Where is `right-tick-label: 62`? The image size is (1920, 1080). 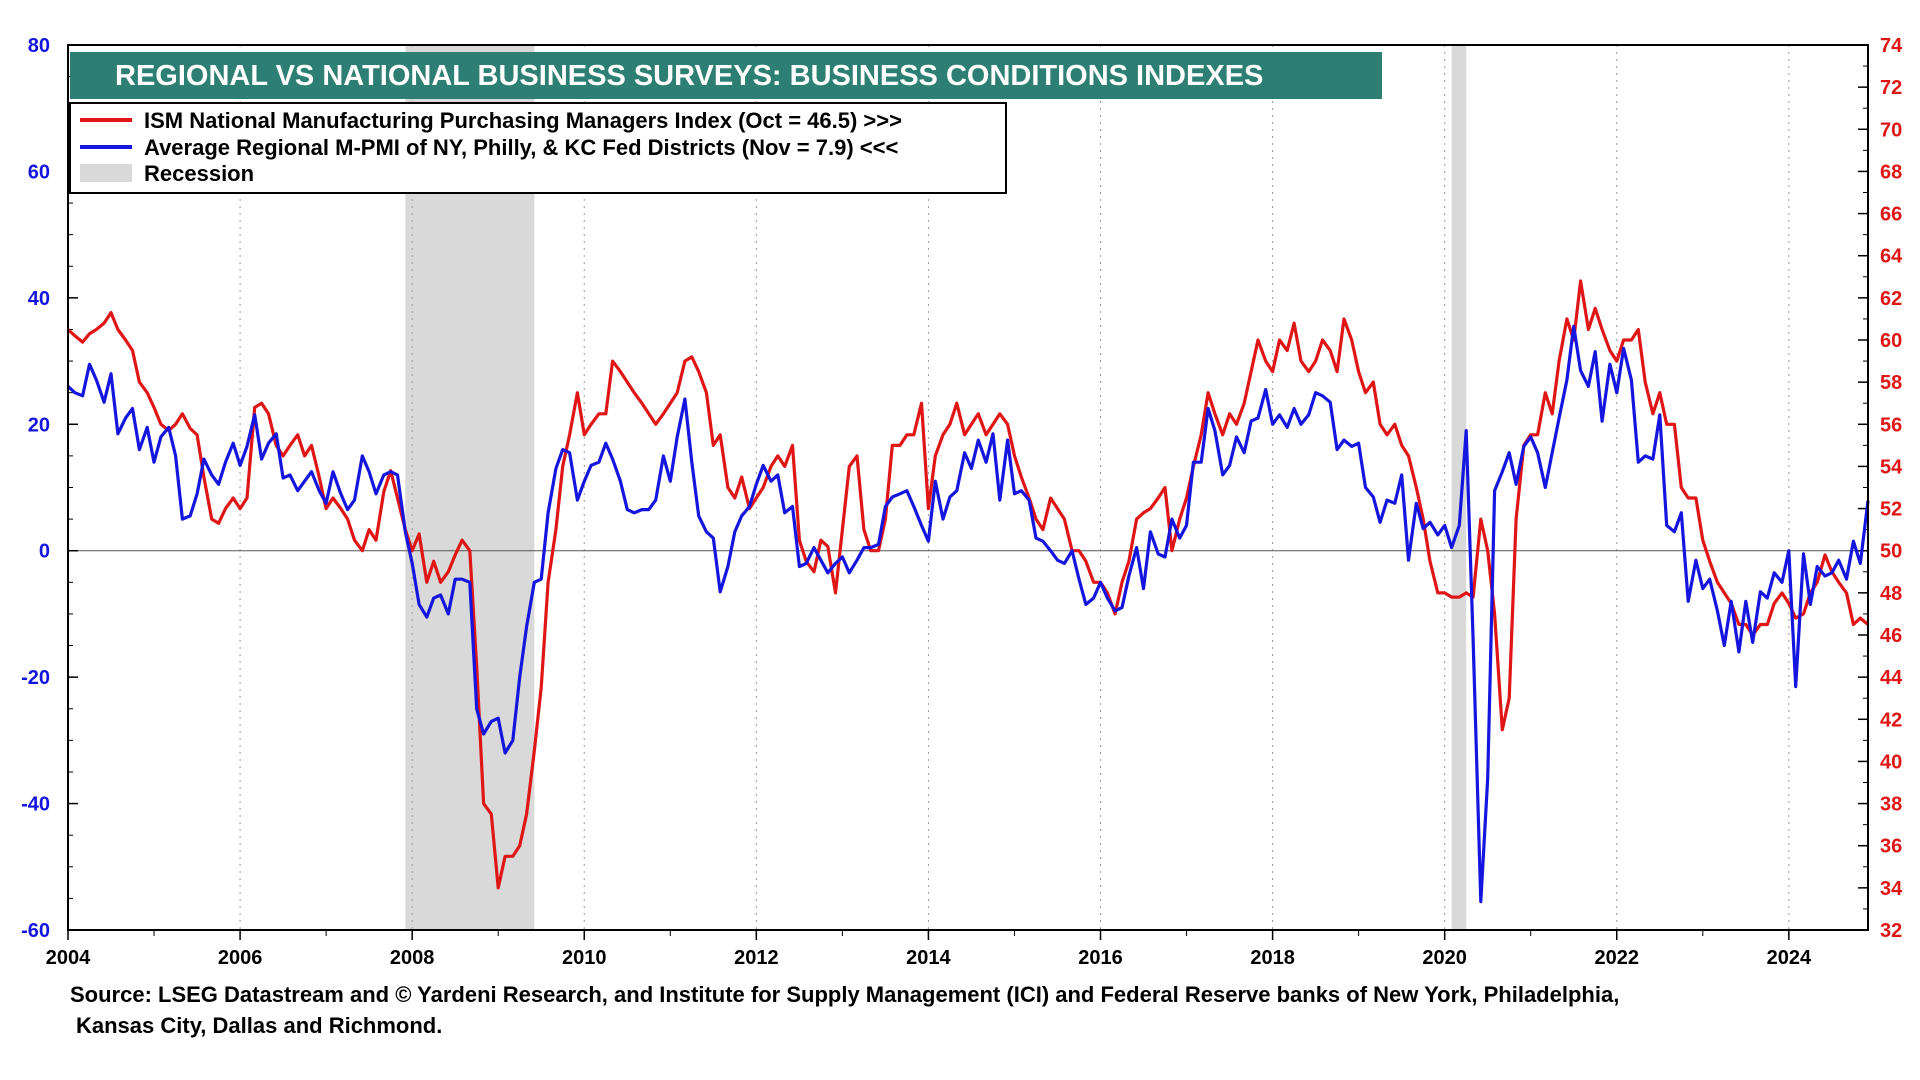
right-tick-label: 62 is located at coordinates (1891, 299).